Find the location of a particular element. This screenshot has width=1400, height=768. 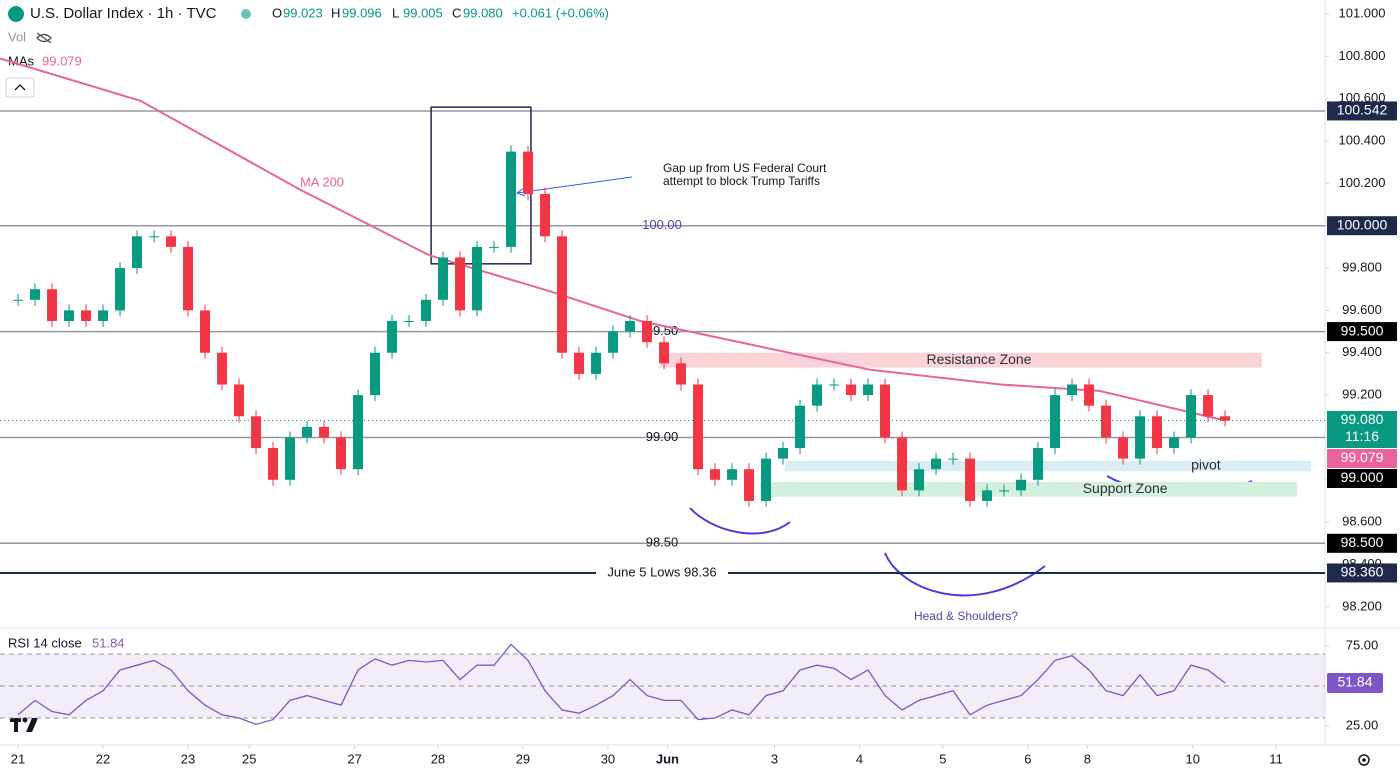

x-tick-label: 29 is located at coordinates (523, 758).